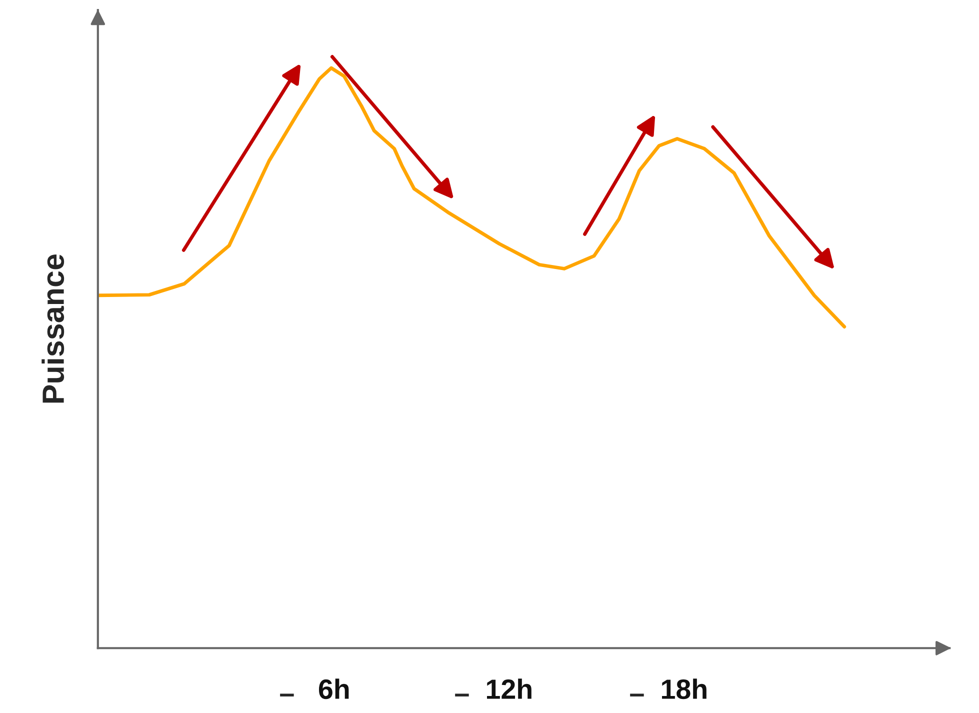  Describe the element at coordinates (684, 689) in the screenshot. I see `x-tick-label: 18h` at that location.